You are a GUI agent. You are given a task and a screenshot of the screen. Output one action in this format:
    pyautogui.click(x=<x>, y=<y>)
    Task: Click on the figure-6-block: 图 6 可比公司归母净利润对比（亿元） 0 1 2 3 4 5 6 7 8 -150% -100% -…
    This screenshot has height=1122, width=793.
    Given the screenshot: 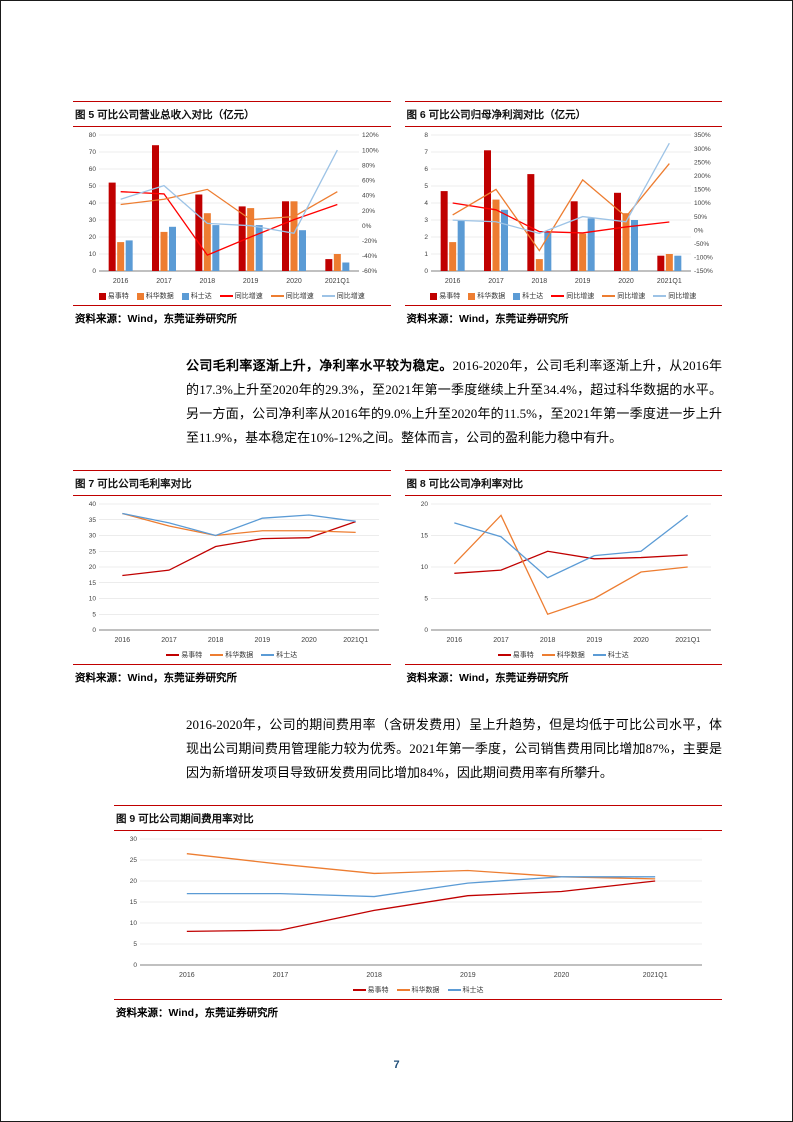 What is the action you would take?
    pyautogui.click(x=563, y=217)
    